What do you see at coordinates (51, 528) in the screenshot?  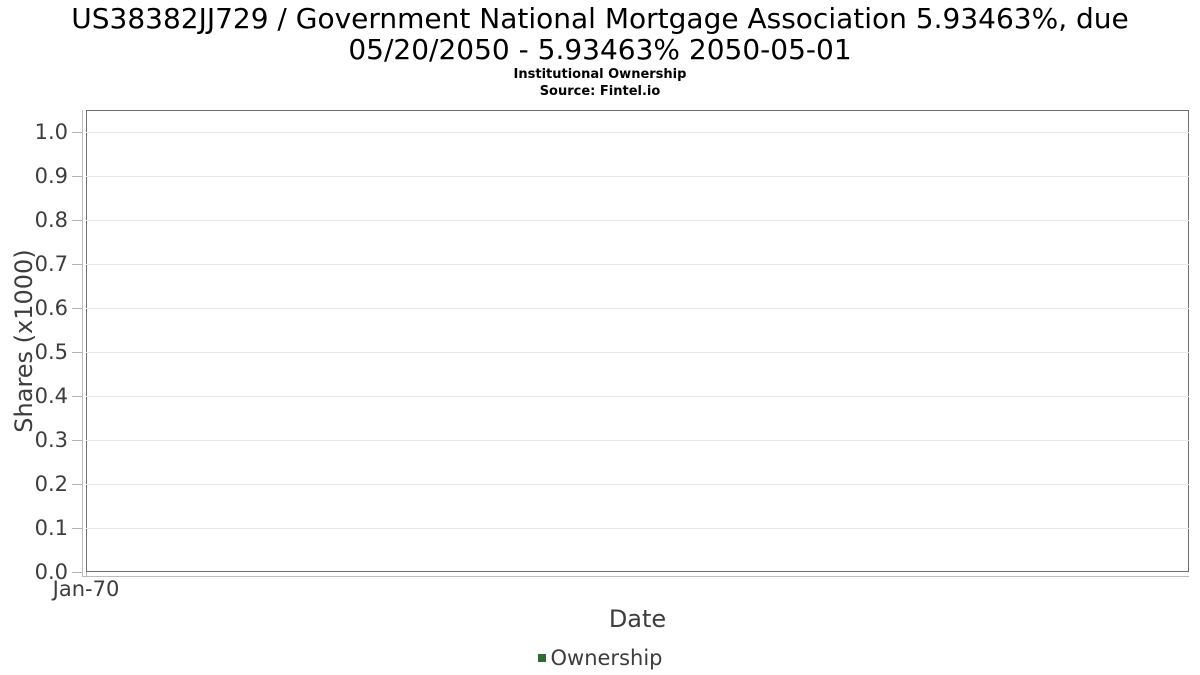 I see `y-tick-label: 0.1` at bounding box center [51, 528].